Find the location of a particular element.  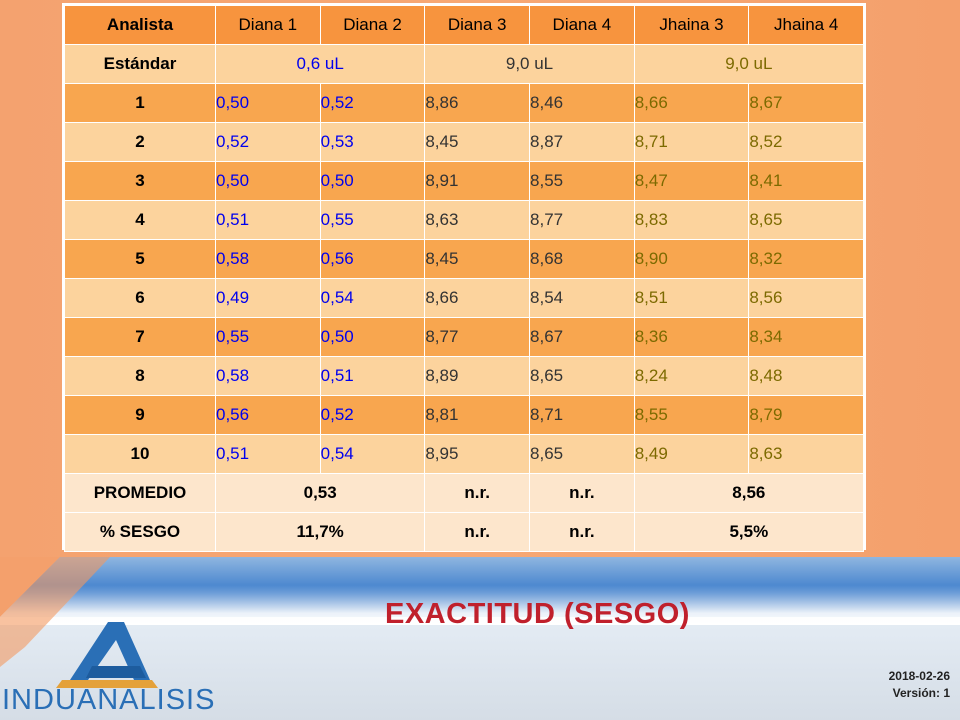

table-row: 1 0,50 0,52 8,86 8,46 8,66 8,67 is located at coordinates (464, 103).